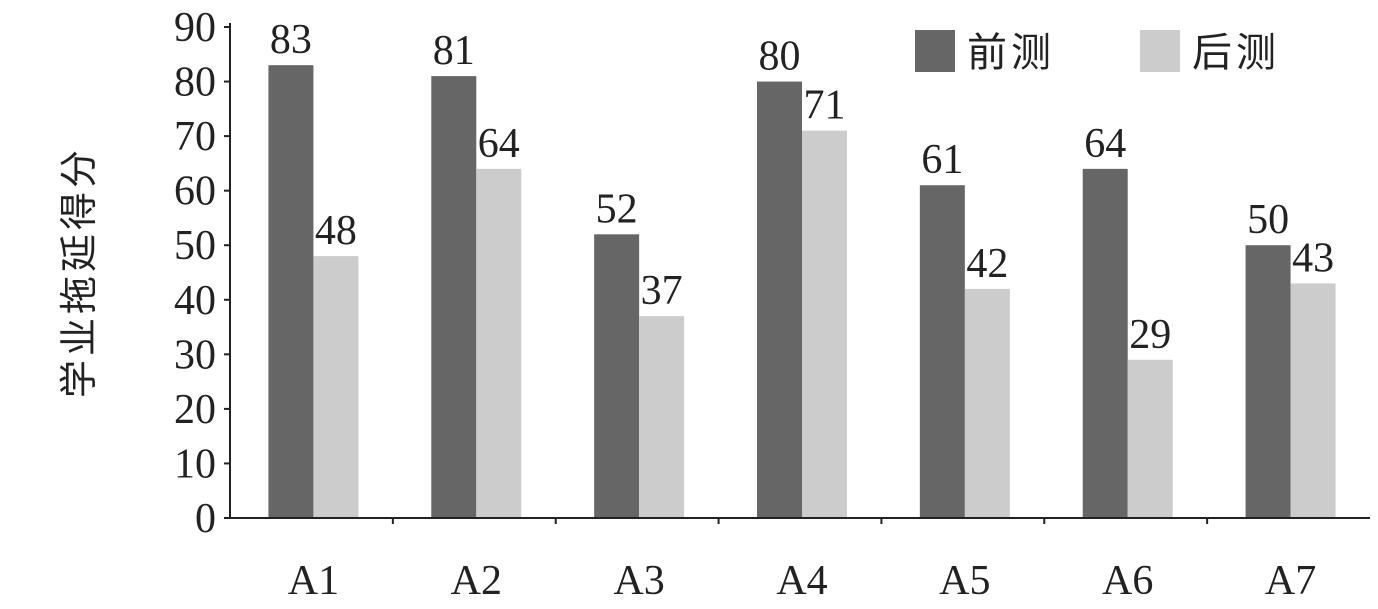  Describe the element at coordinates (336, 387) in the screenshot. I see `bar-A1-post` at that location.